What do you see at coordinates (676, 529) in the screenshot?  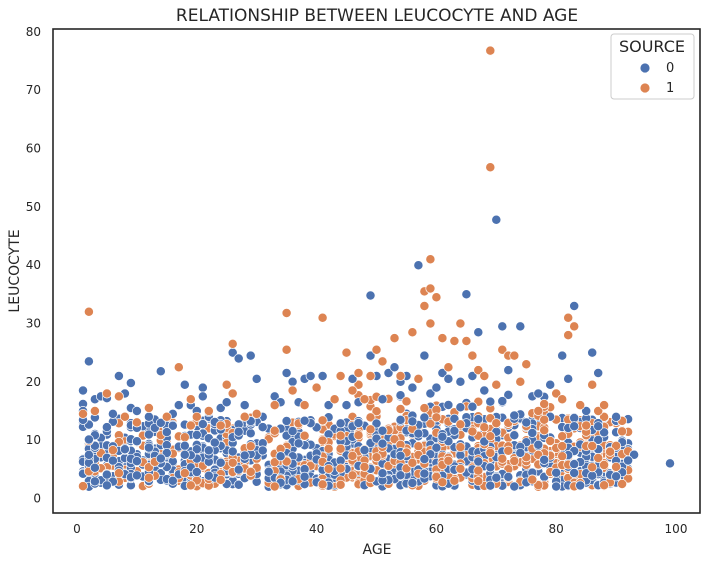 I see `x-tick-label: 100` at bounding box center [676, 529].